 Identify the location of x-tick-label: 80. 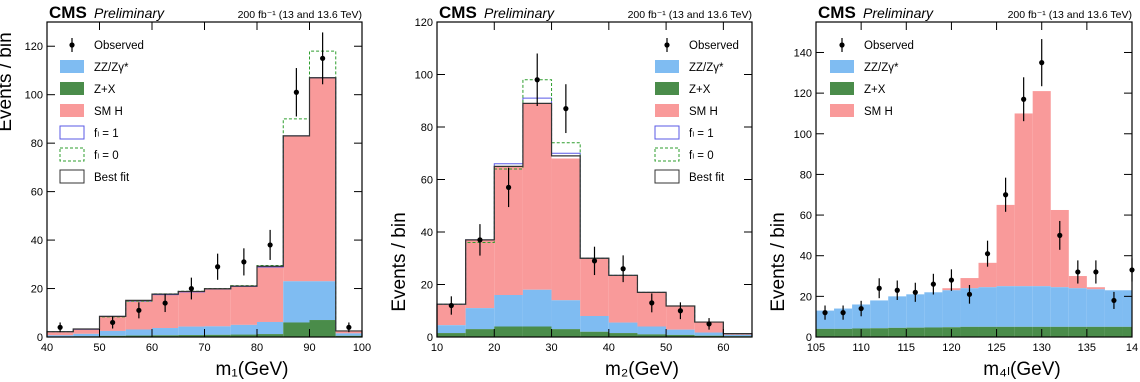
(257, 348).